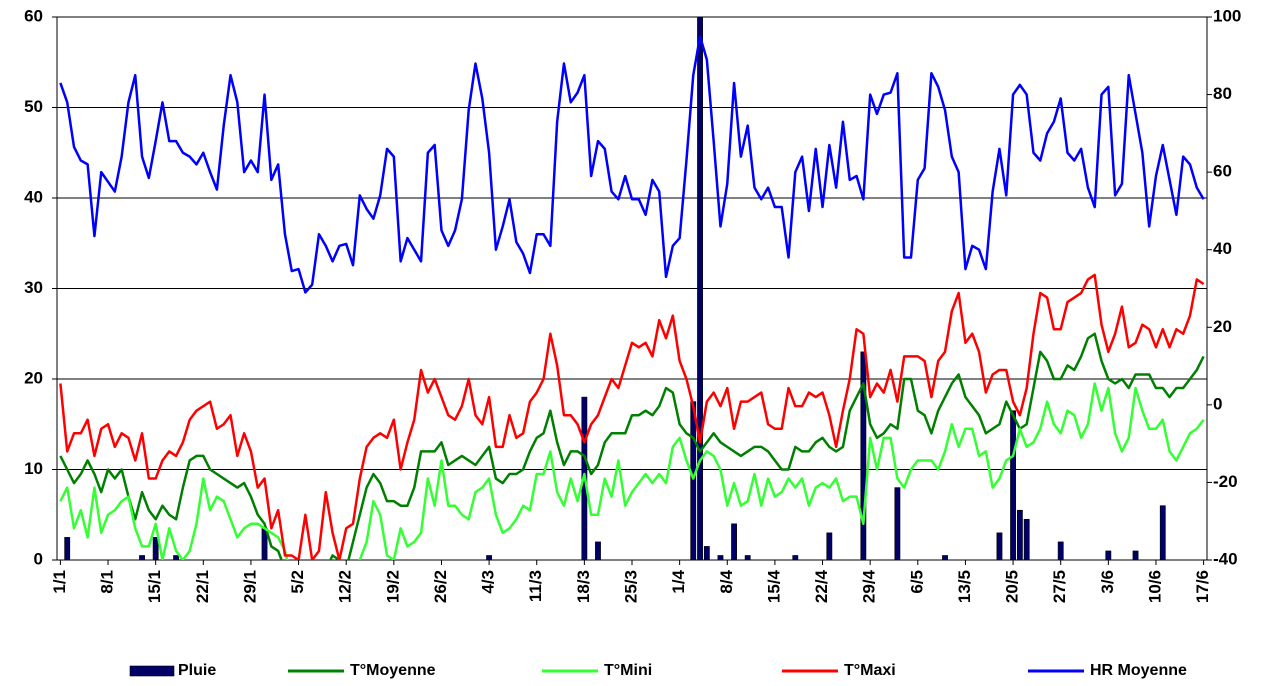 The width and height of the screenshot is (1281, 686). Describe the element at coordinates (1225, 558) in the screenshot. I see `y2-tick-label: -40` at that location.